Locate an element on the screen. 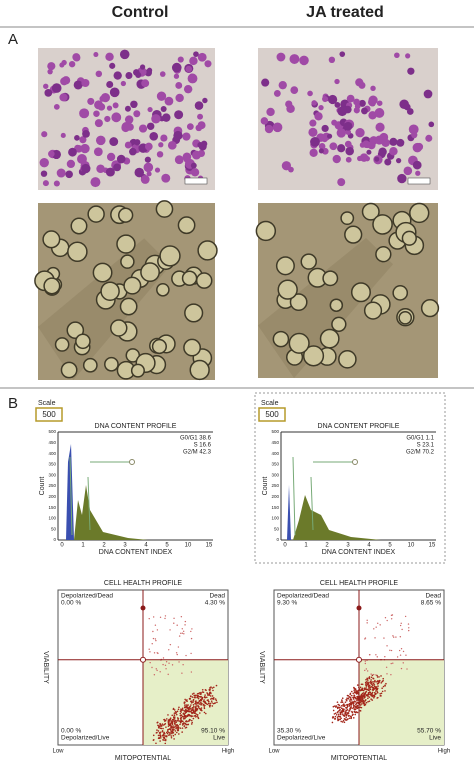  x-tick-label: 4 is located at coordinates (146, 546).